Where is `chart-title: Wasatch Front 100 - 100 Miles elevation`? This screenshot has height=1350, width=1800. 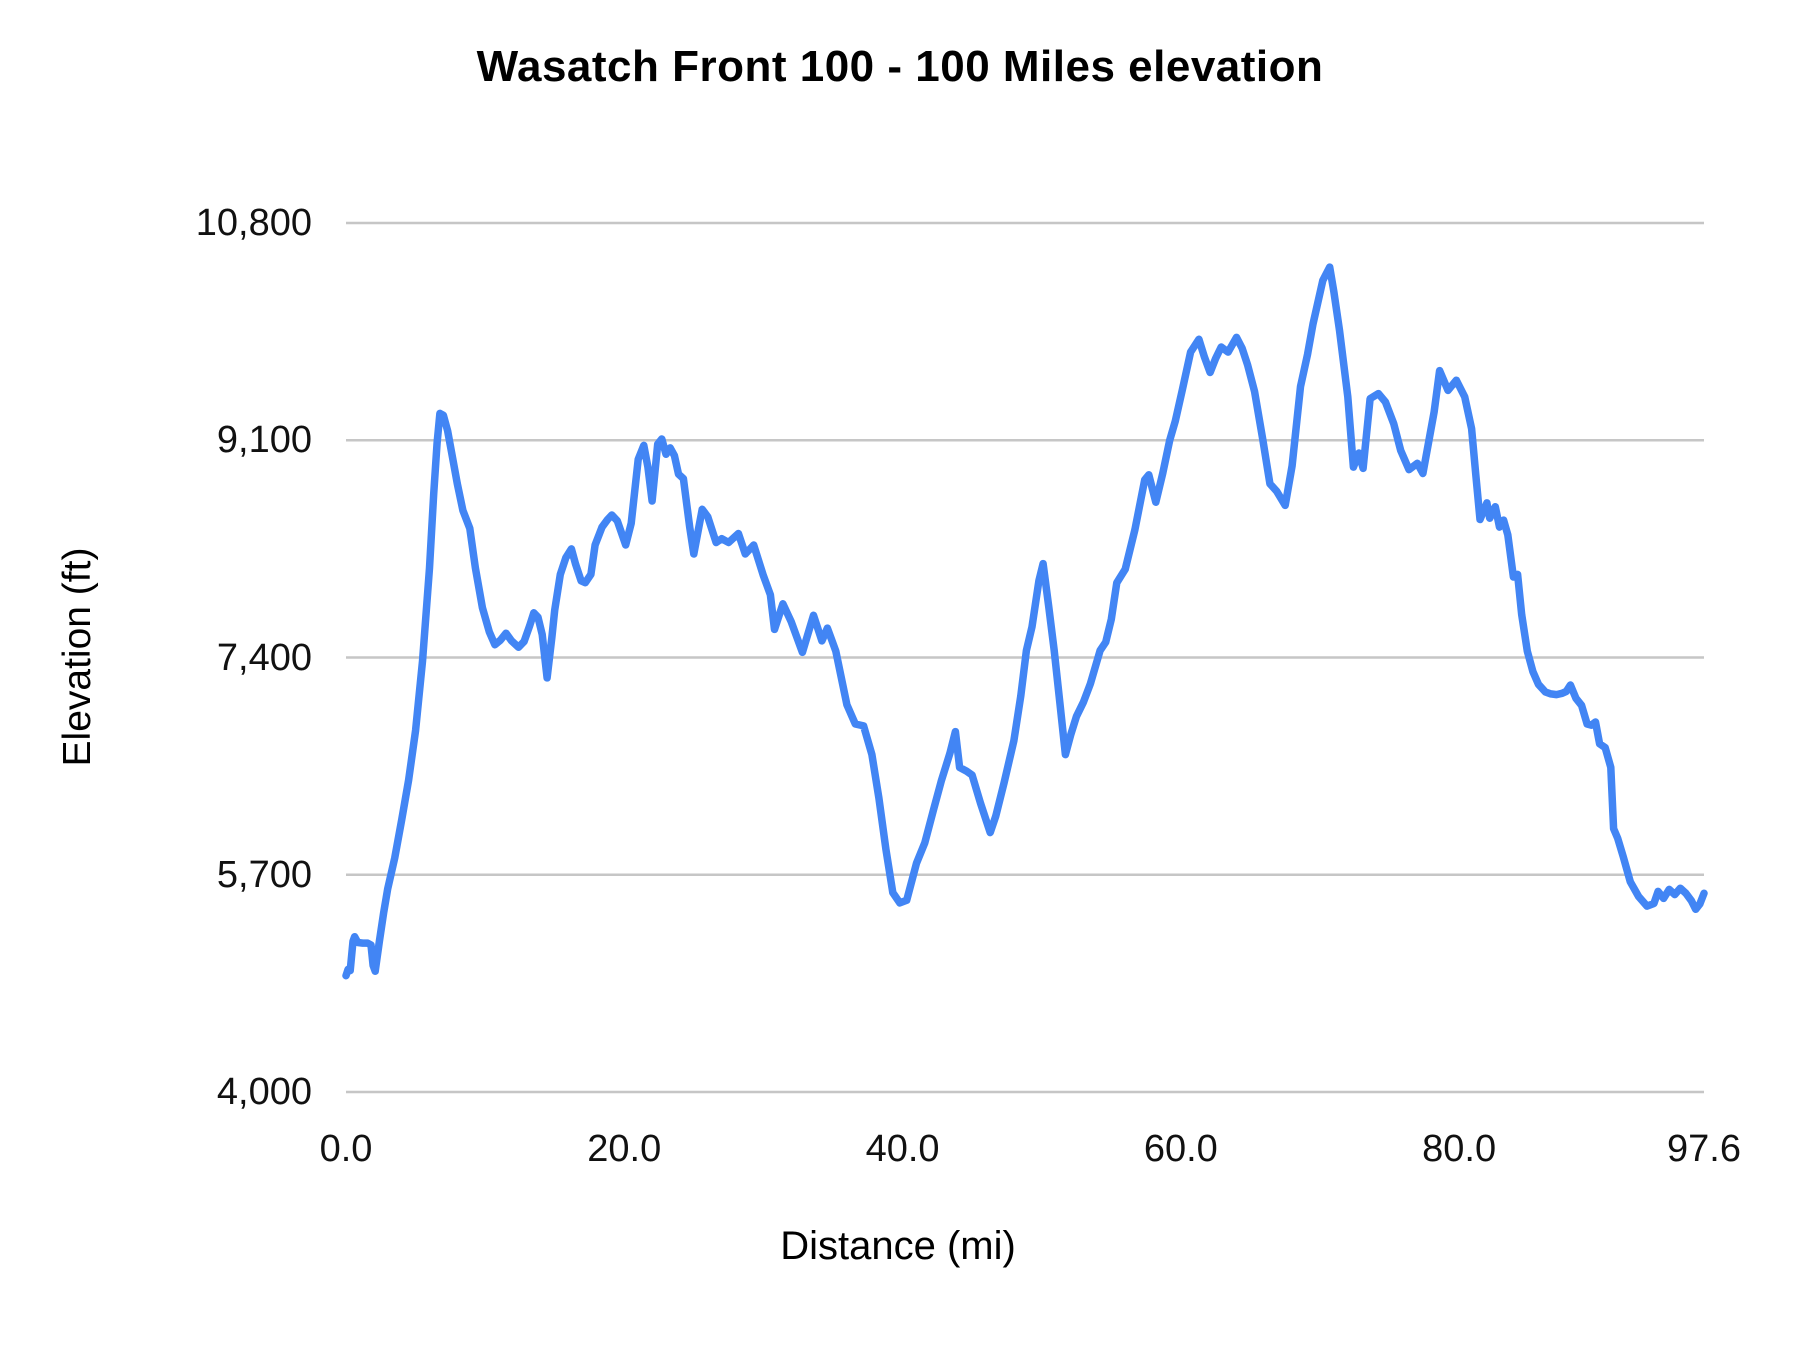
chart-title: Wasatch Front 100 - 100 Miles elevation is located at coordinates (900, 66).